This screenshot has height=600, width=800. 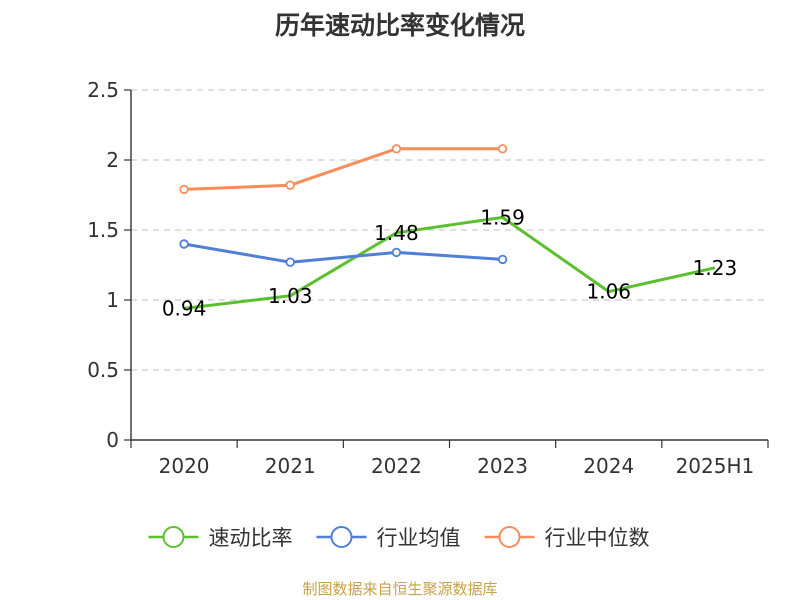 I want to click on legend: 速动比率 行业均值 行业中位数, so click(x=399, y=538).